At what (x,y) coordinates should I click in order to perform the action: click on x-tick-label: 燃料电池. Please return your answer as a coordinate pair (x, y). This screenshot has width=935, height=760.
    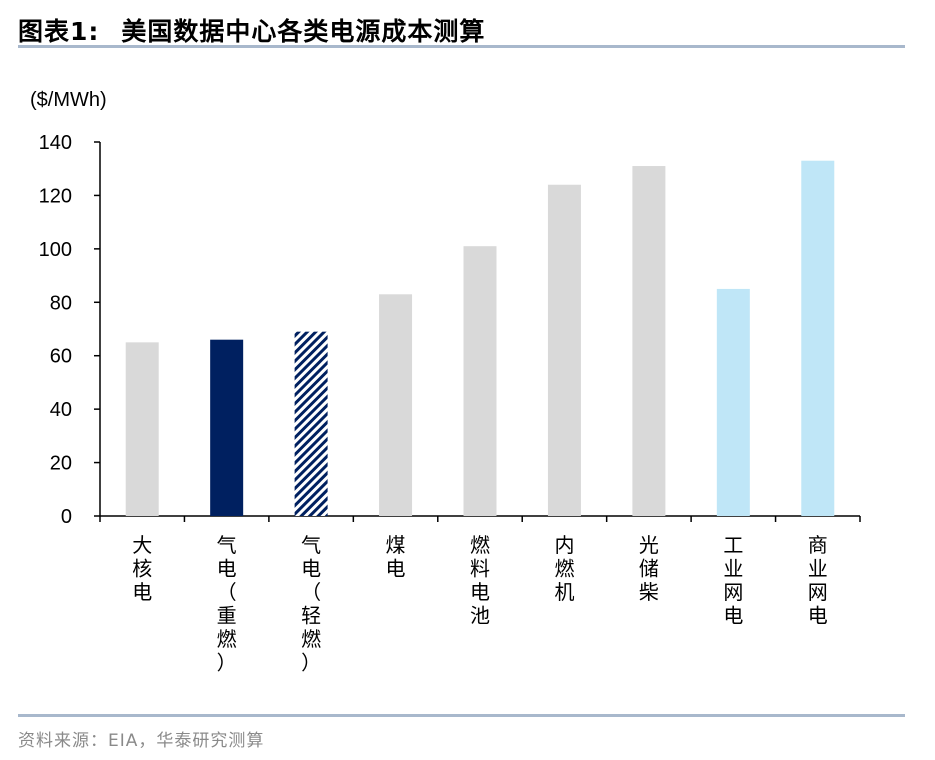
    Looking at the image, I should click on (480, 580).